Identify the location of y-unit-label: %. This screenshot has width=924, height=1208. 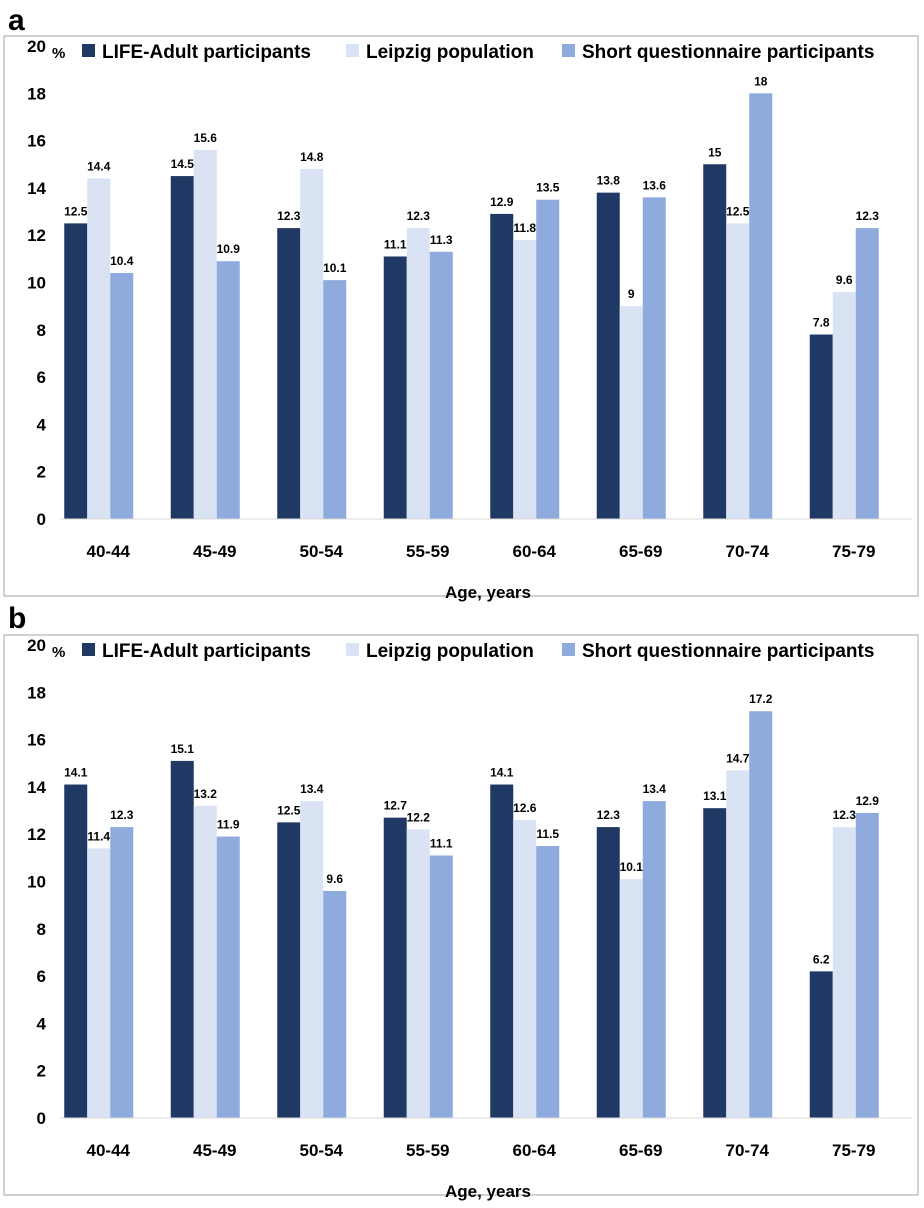
(58, 53).